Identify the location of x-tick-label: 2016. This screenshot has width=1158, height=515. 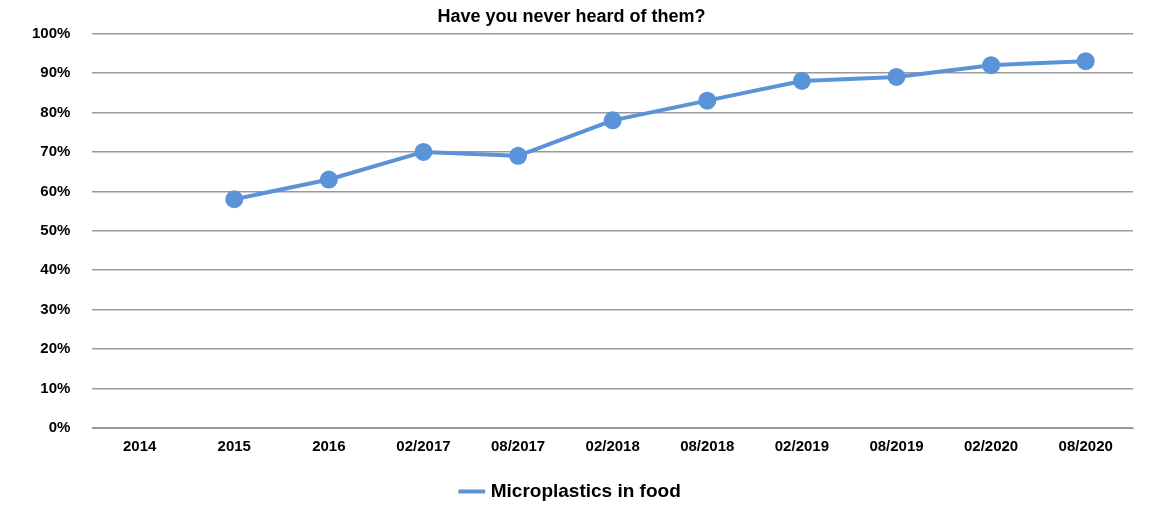
(329, 446).